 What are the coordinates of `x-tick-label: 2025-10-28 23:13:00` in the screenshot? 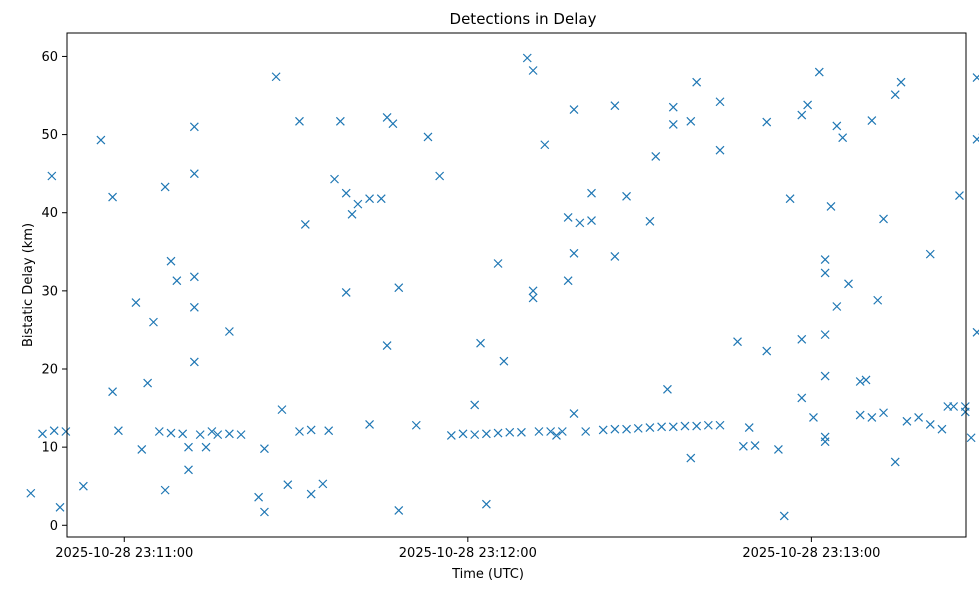 It's located at (811, 553).